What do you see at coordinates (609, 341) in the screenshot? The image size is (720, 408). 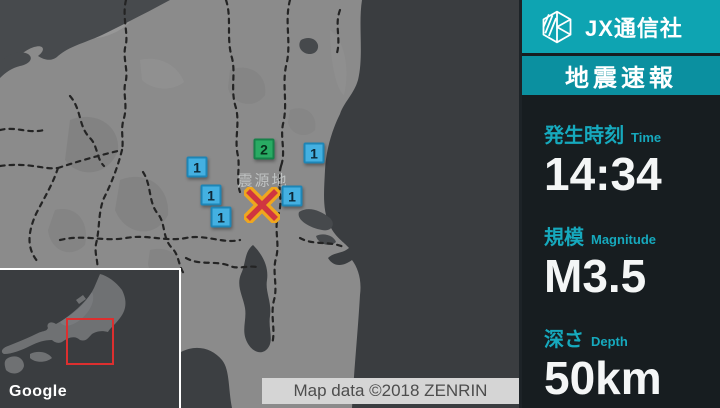 I see `depth-label-en: Depth` at bounding box center [609, 341].